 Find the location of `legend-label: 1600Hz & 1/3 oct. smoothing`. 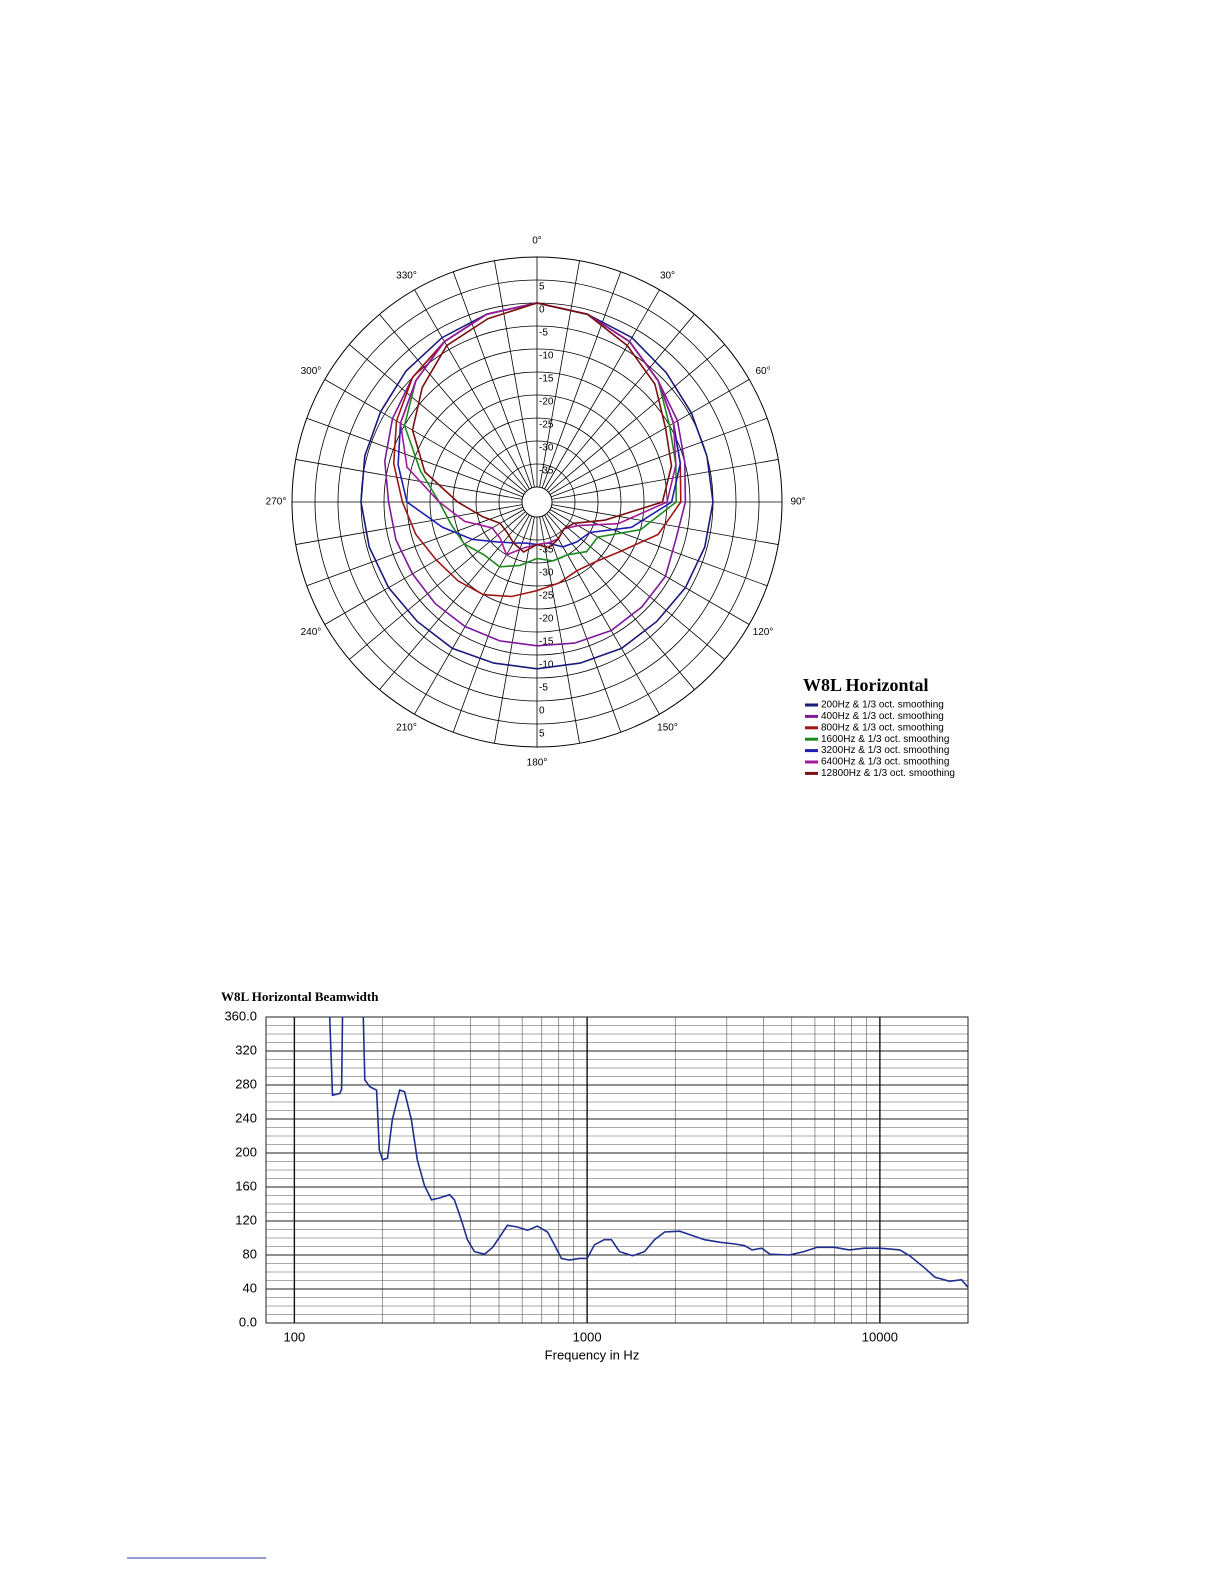

legend-label: 1600Hz & 1/3 oct. smoothing is located at coordinates (885, 739).